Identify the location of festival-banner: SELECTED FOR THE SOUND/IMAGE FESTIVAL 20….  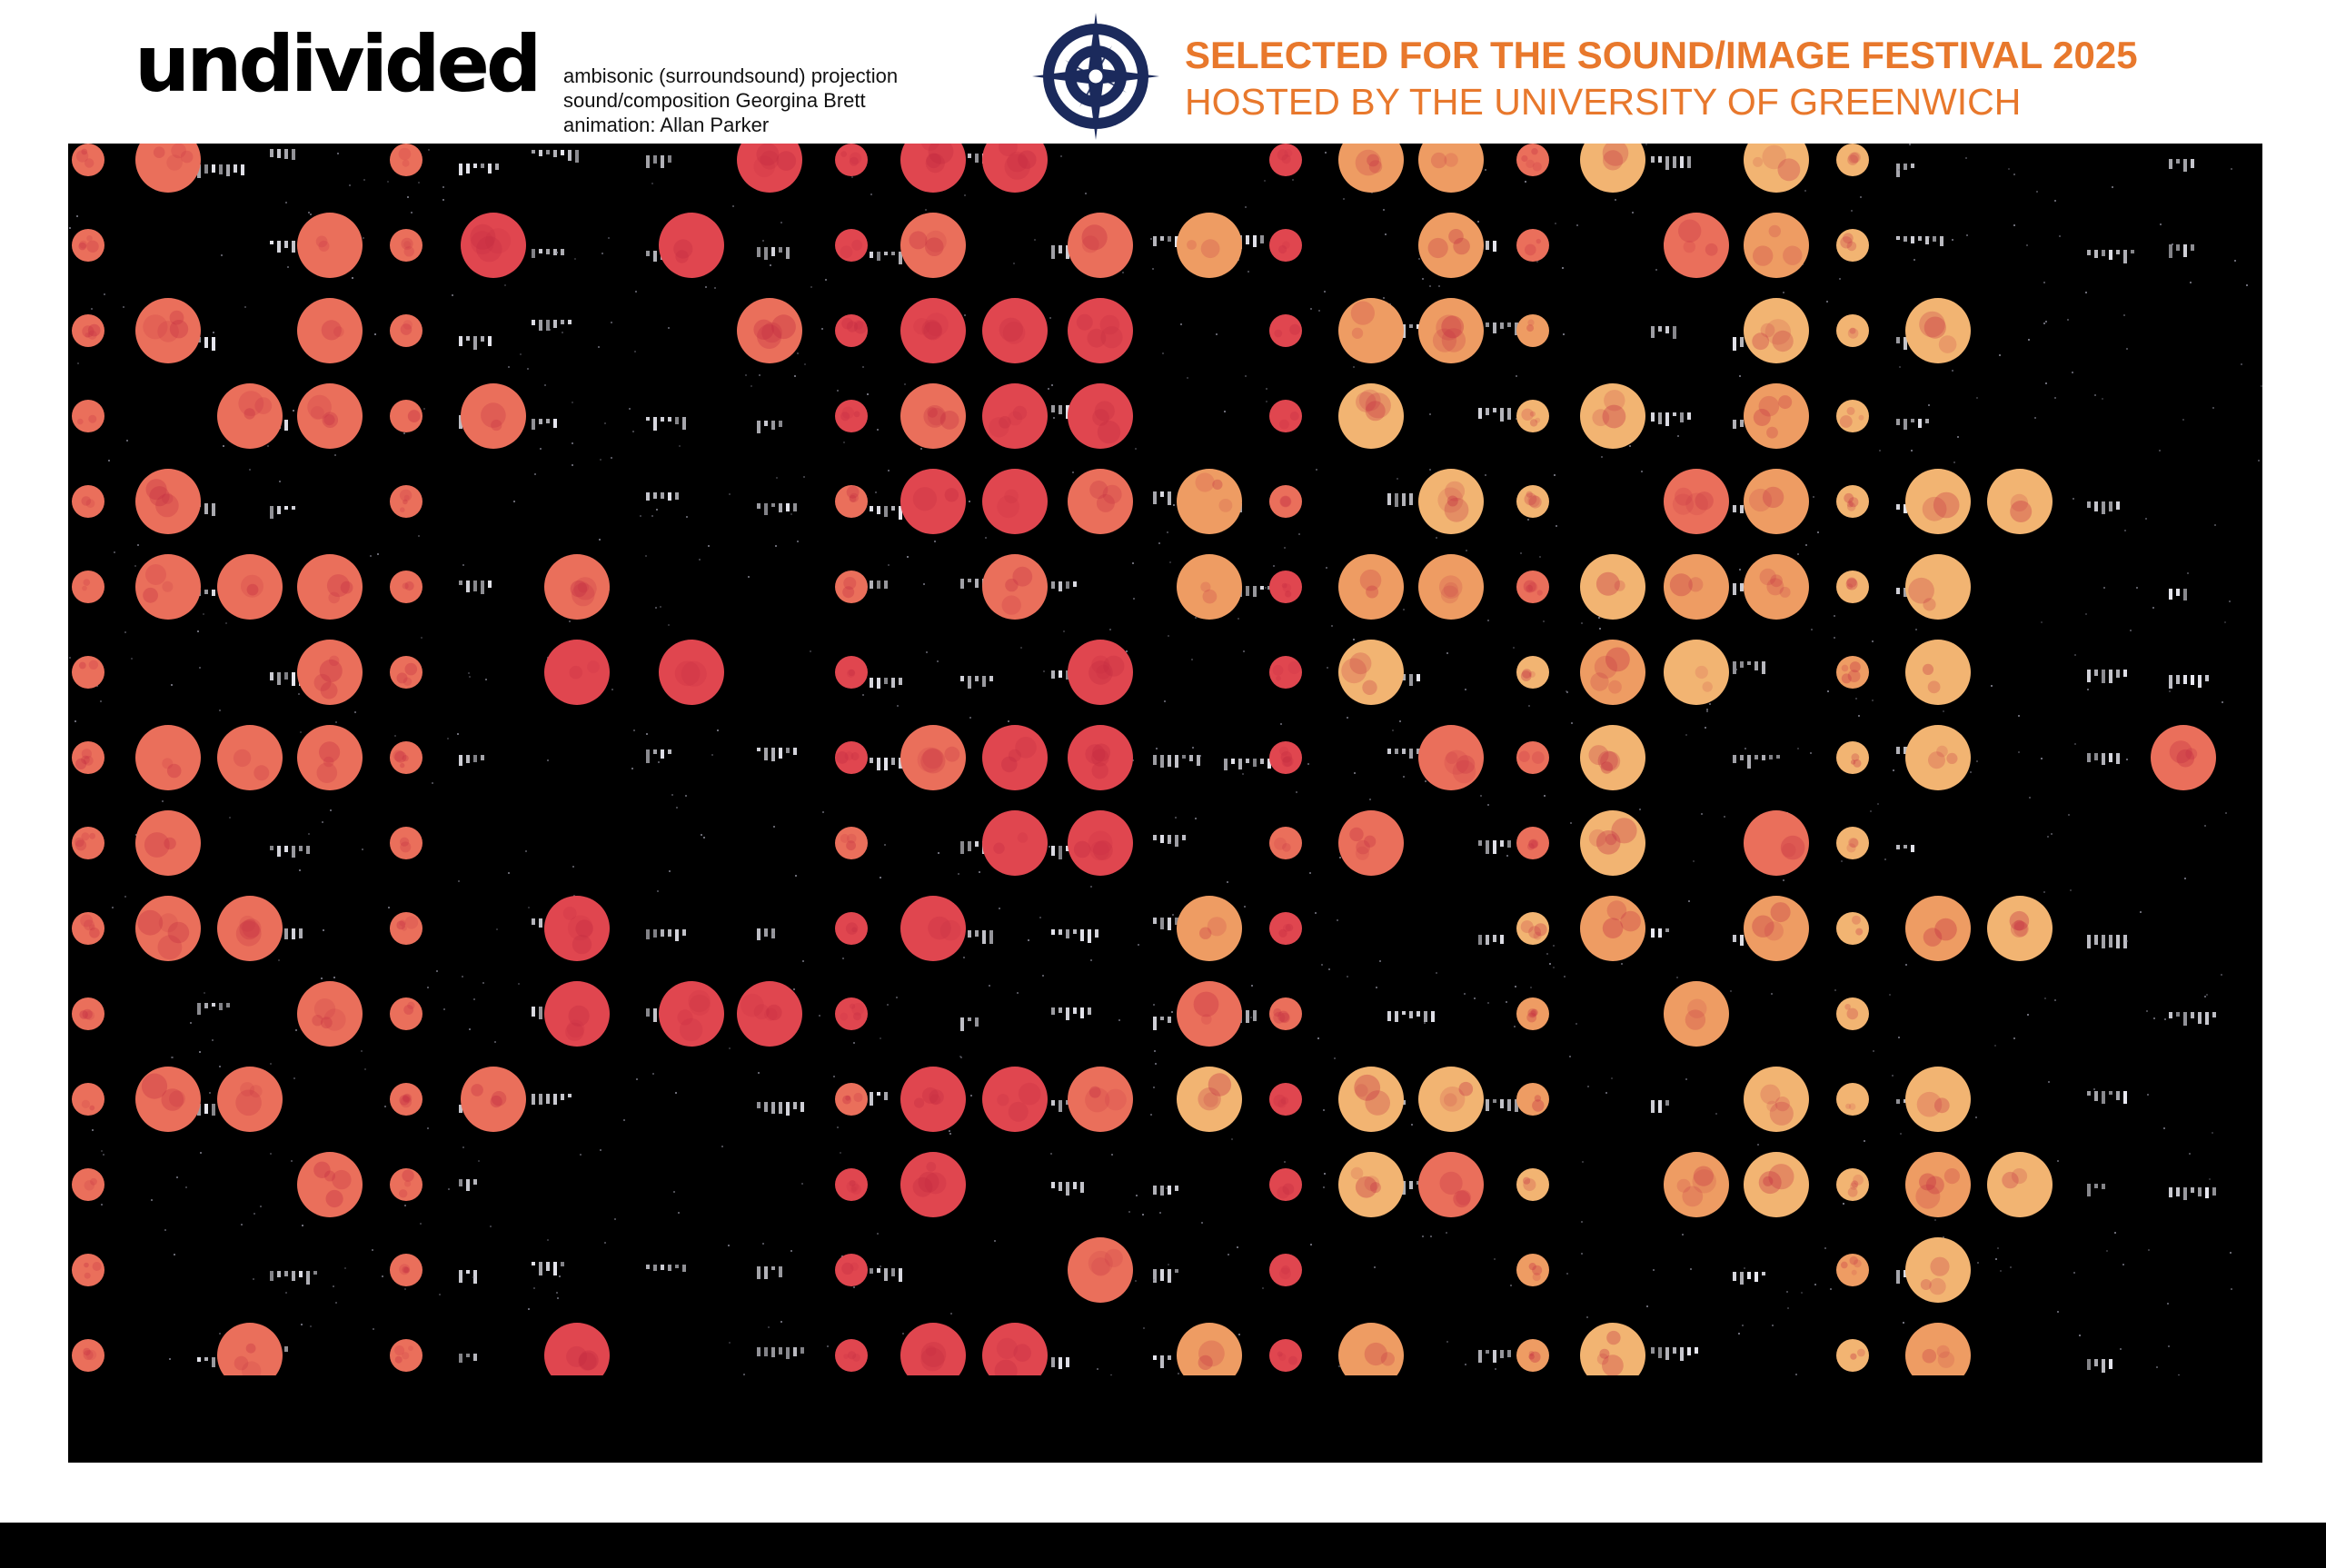
(1661, 78).